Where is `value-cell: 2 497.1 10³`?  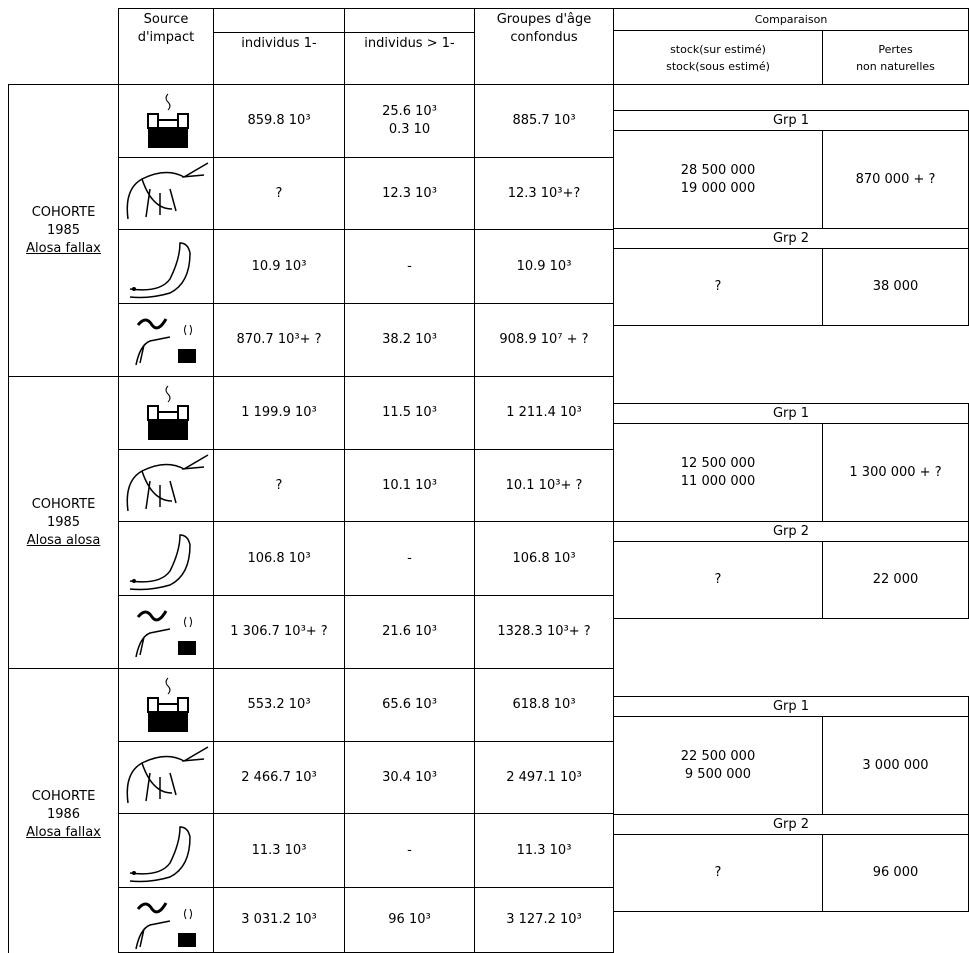
value-cell: 2 497.1 10³ is located at coordinates (544, 777).